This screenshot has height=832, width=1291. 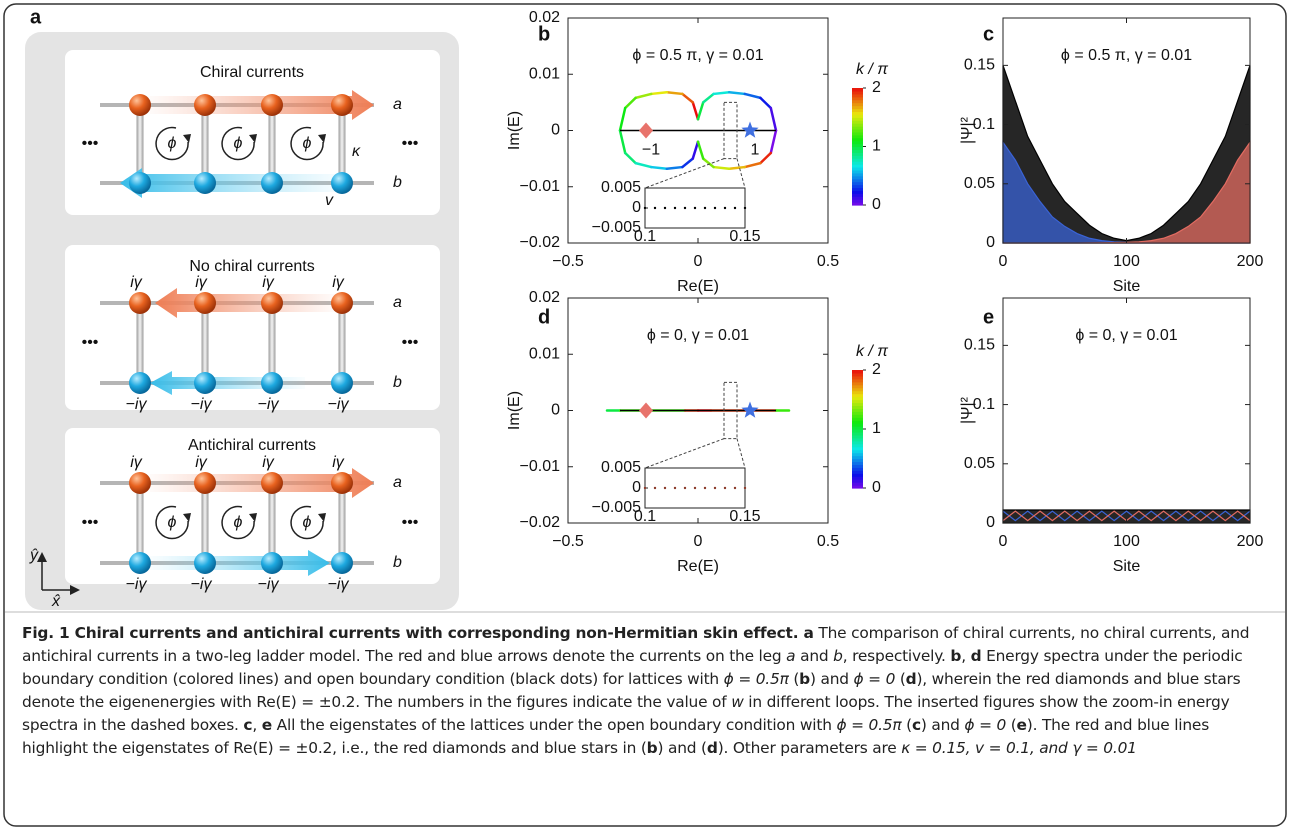 I want to click on caption-text: w, so click(x=737, y=702).